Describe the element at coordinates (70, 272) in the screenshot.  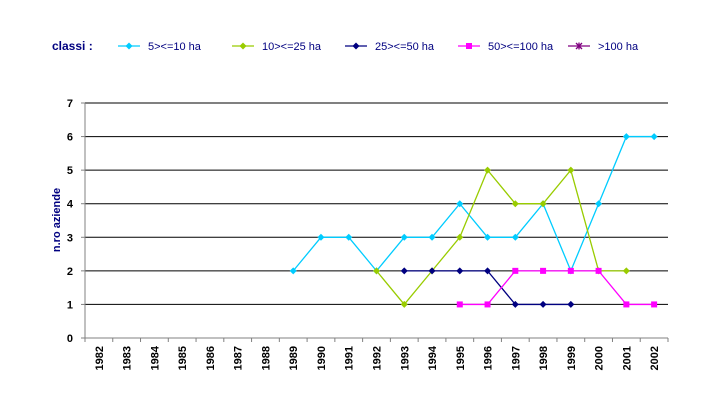
I see `y-tick-label: 2` at that location.